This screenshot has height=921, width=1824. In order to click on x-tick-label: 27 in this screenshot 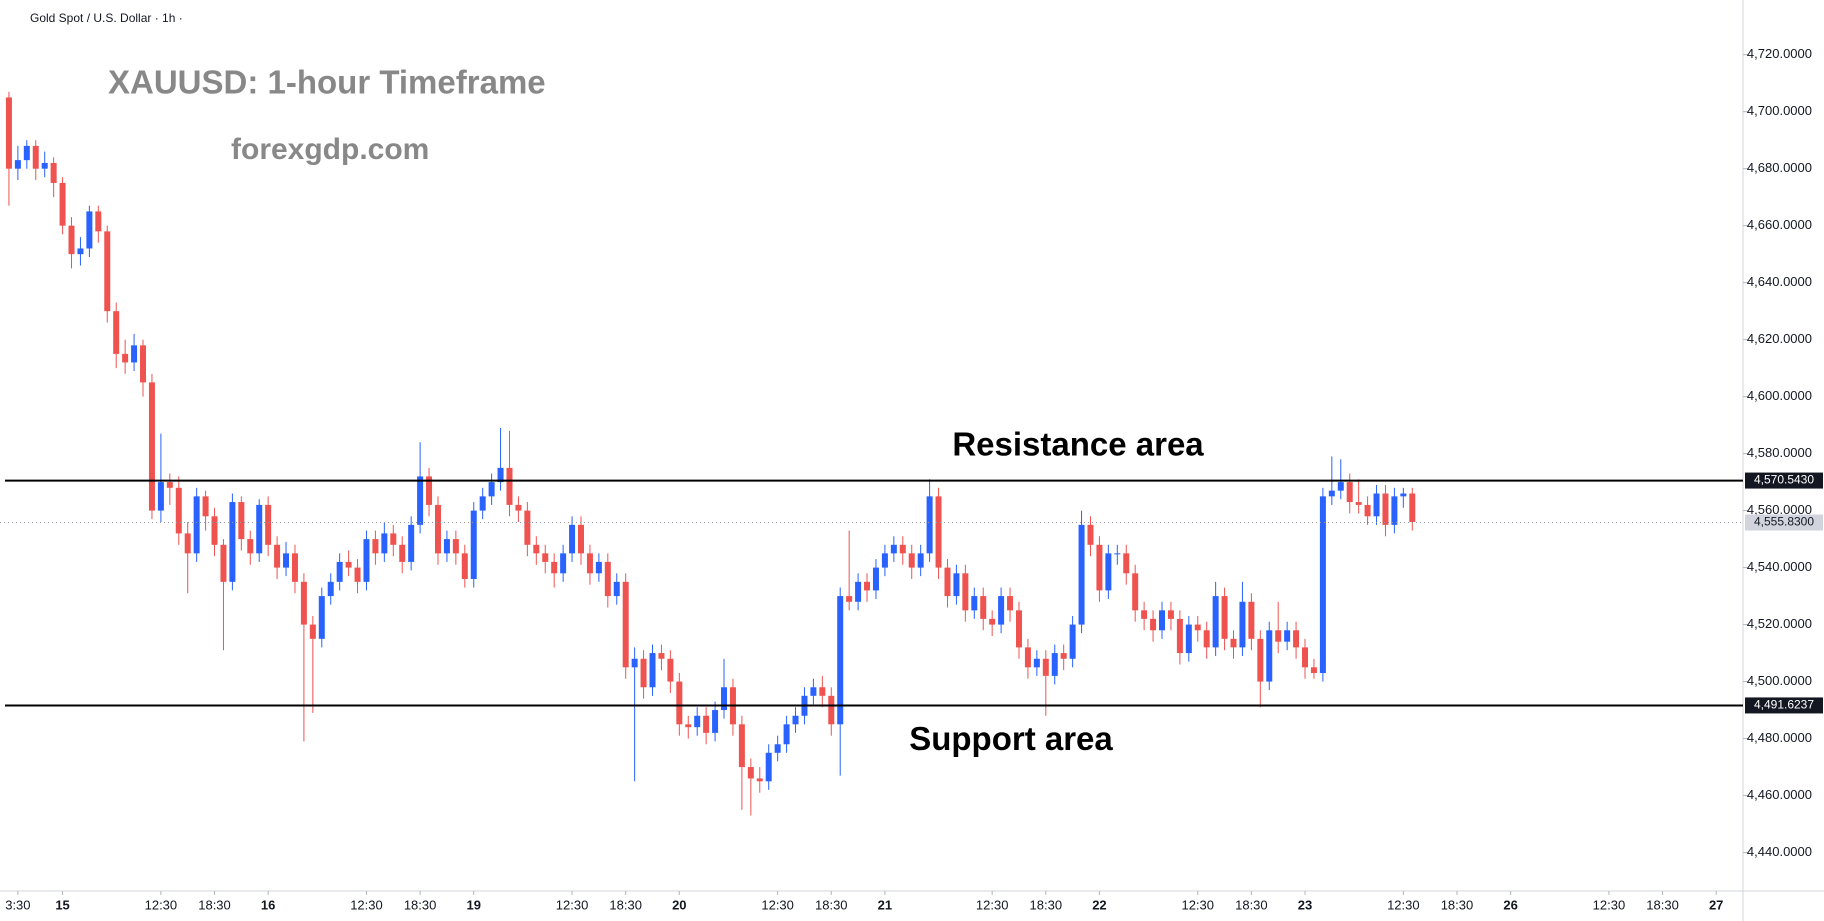, I will do `click(1716, 904)`.